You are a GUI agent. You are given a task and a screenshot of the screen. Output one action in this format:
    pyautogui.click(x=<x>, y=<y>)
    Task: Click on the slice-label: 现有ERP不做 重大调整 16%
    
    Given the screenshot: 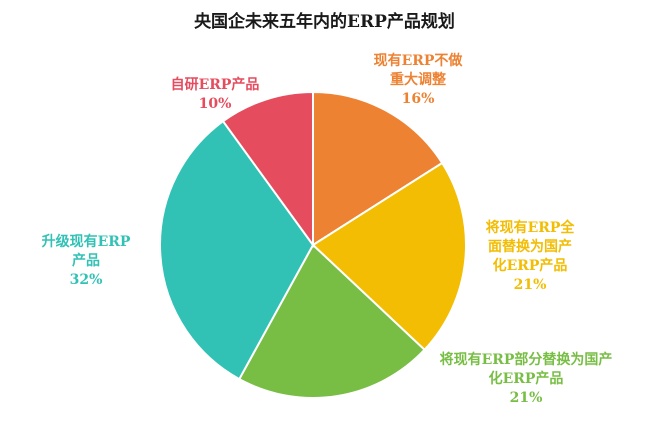 What is the action you would take?
    pyautogui.click(x=418, y=80)
    